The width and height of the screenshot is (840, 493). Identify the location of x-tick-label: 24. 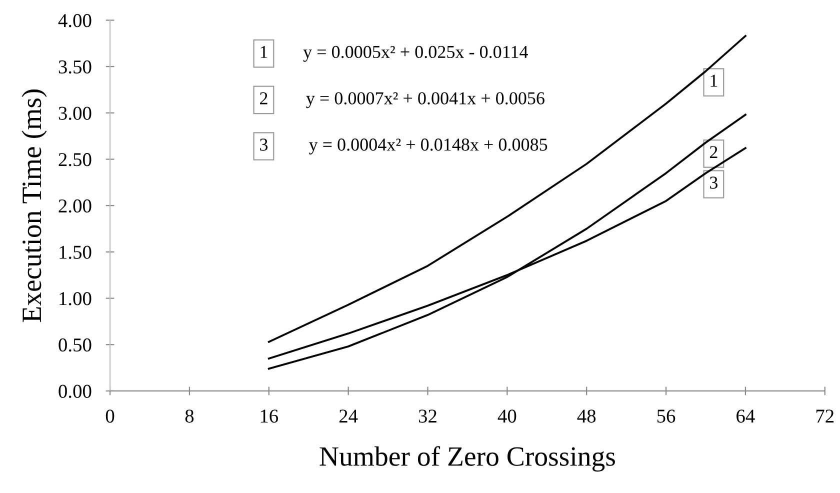
(348, 416).